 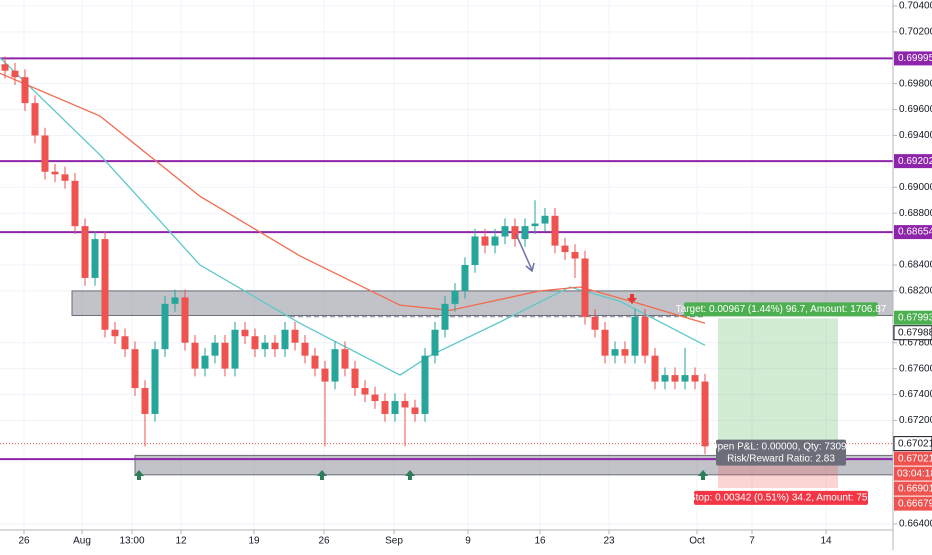 I want to click on stop-label-text: Stop: 0.00342 (0.51%) 34.2, Amount: 750, so click(x=781, y=498).